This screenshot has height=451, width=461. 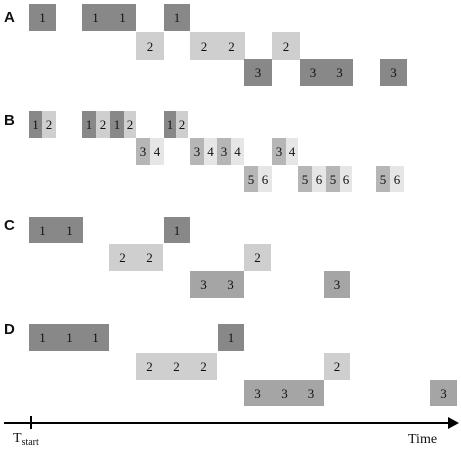 I want to click on panel-label-a: A, so click(x=9, y=17).